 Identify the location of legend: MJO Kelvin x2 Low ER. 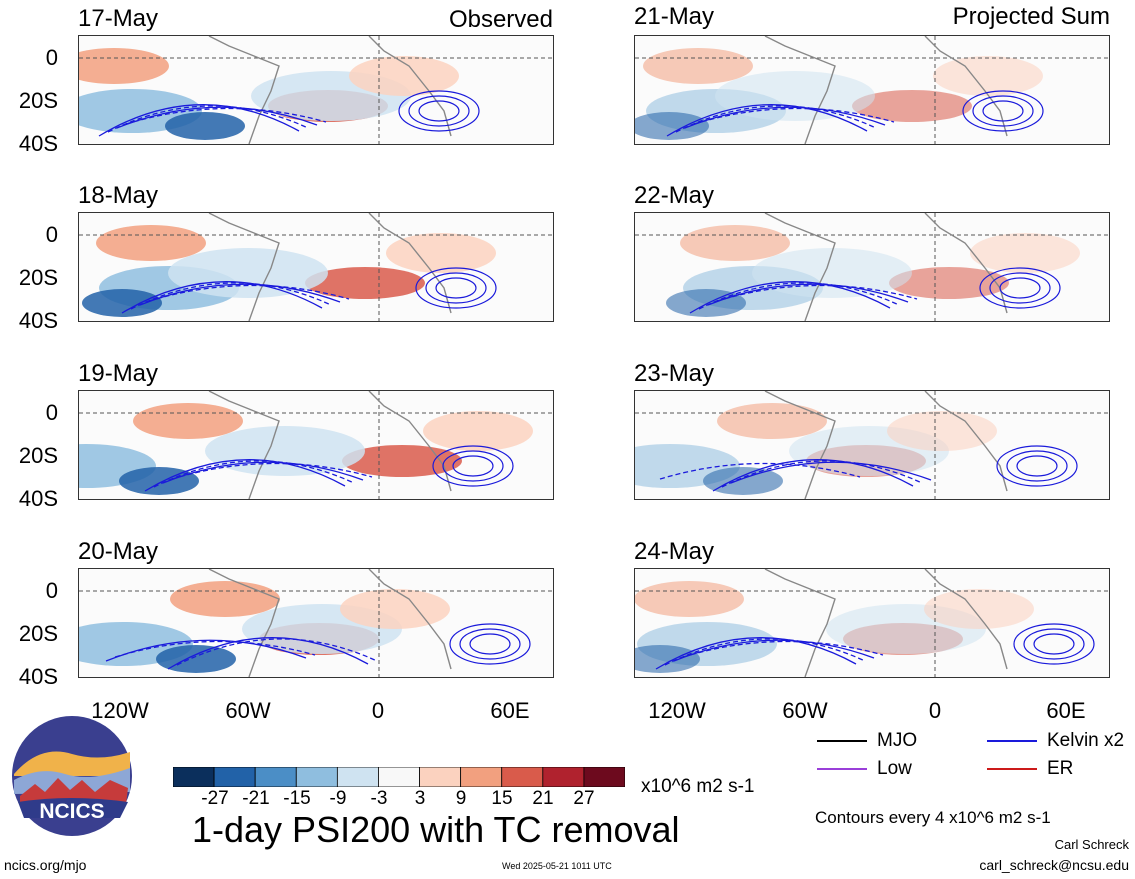
(975, 760).